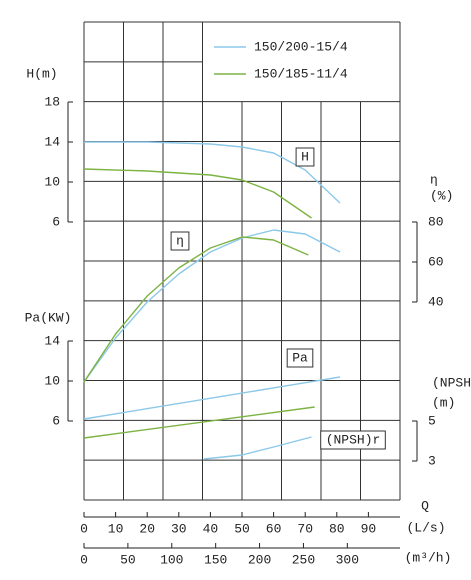 This screenshot has height=580, width=471. I want to click on y-axis-label: η, so click(434, 179).